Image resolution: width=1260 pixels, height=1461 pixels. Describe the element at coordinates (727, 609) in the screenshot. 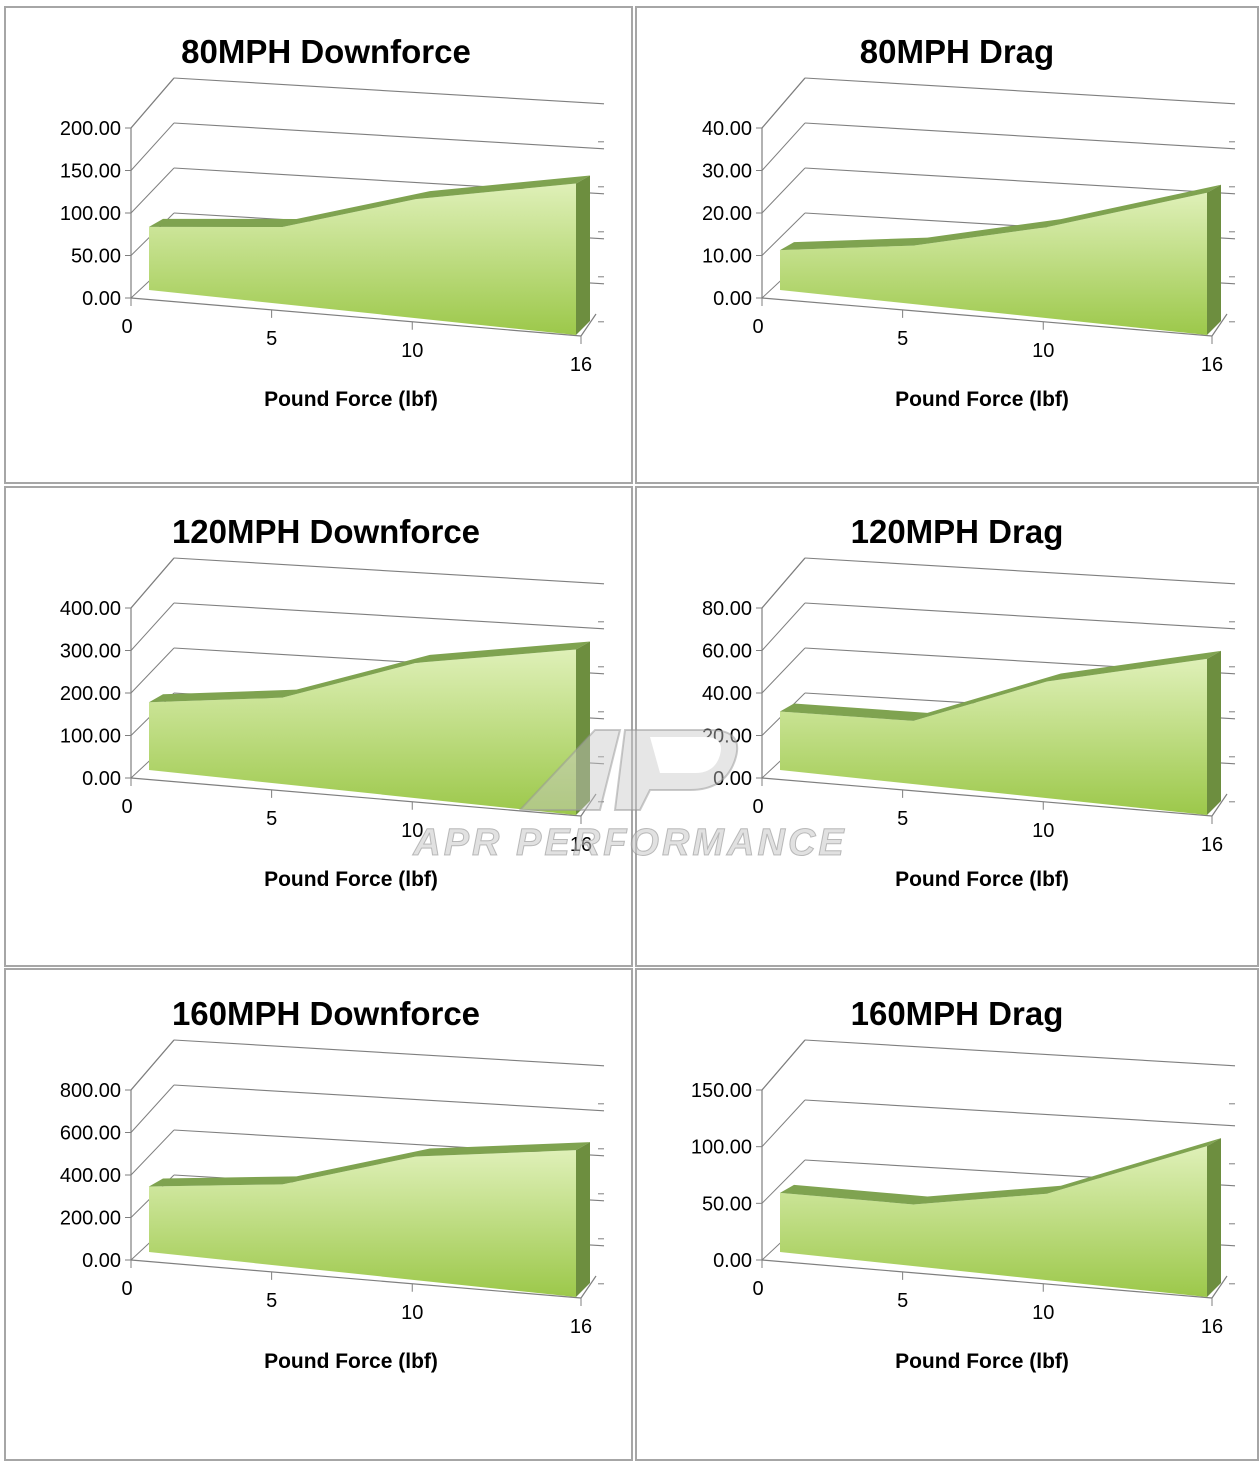

I see `y-tick-label: 80.00` at that location.